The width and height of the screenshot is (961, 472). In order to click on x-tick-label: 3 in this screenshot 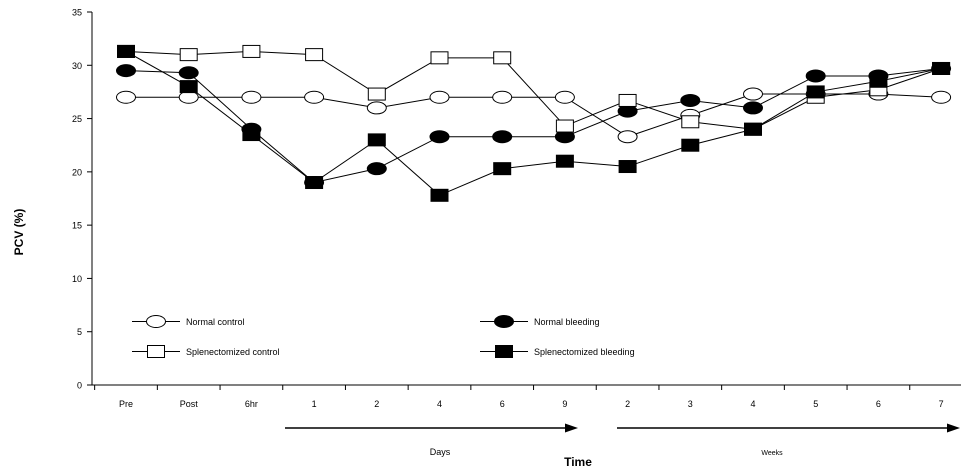, I will do `click(690, 404)`.